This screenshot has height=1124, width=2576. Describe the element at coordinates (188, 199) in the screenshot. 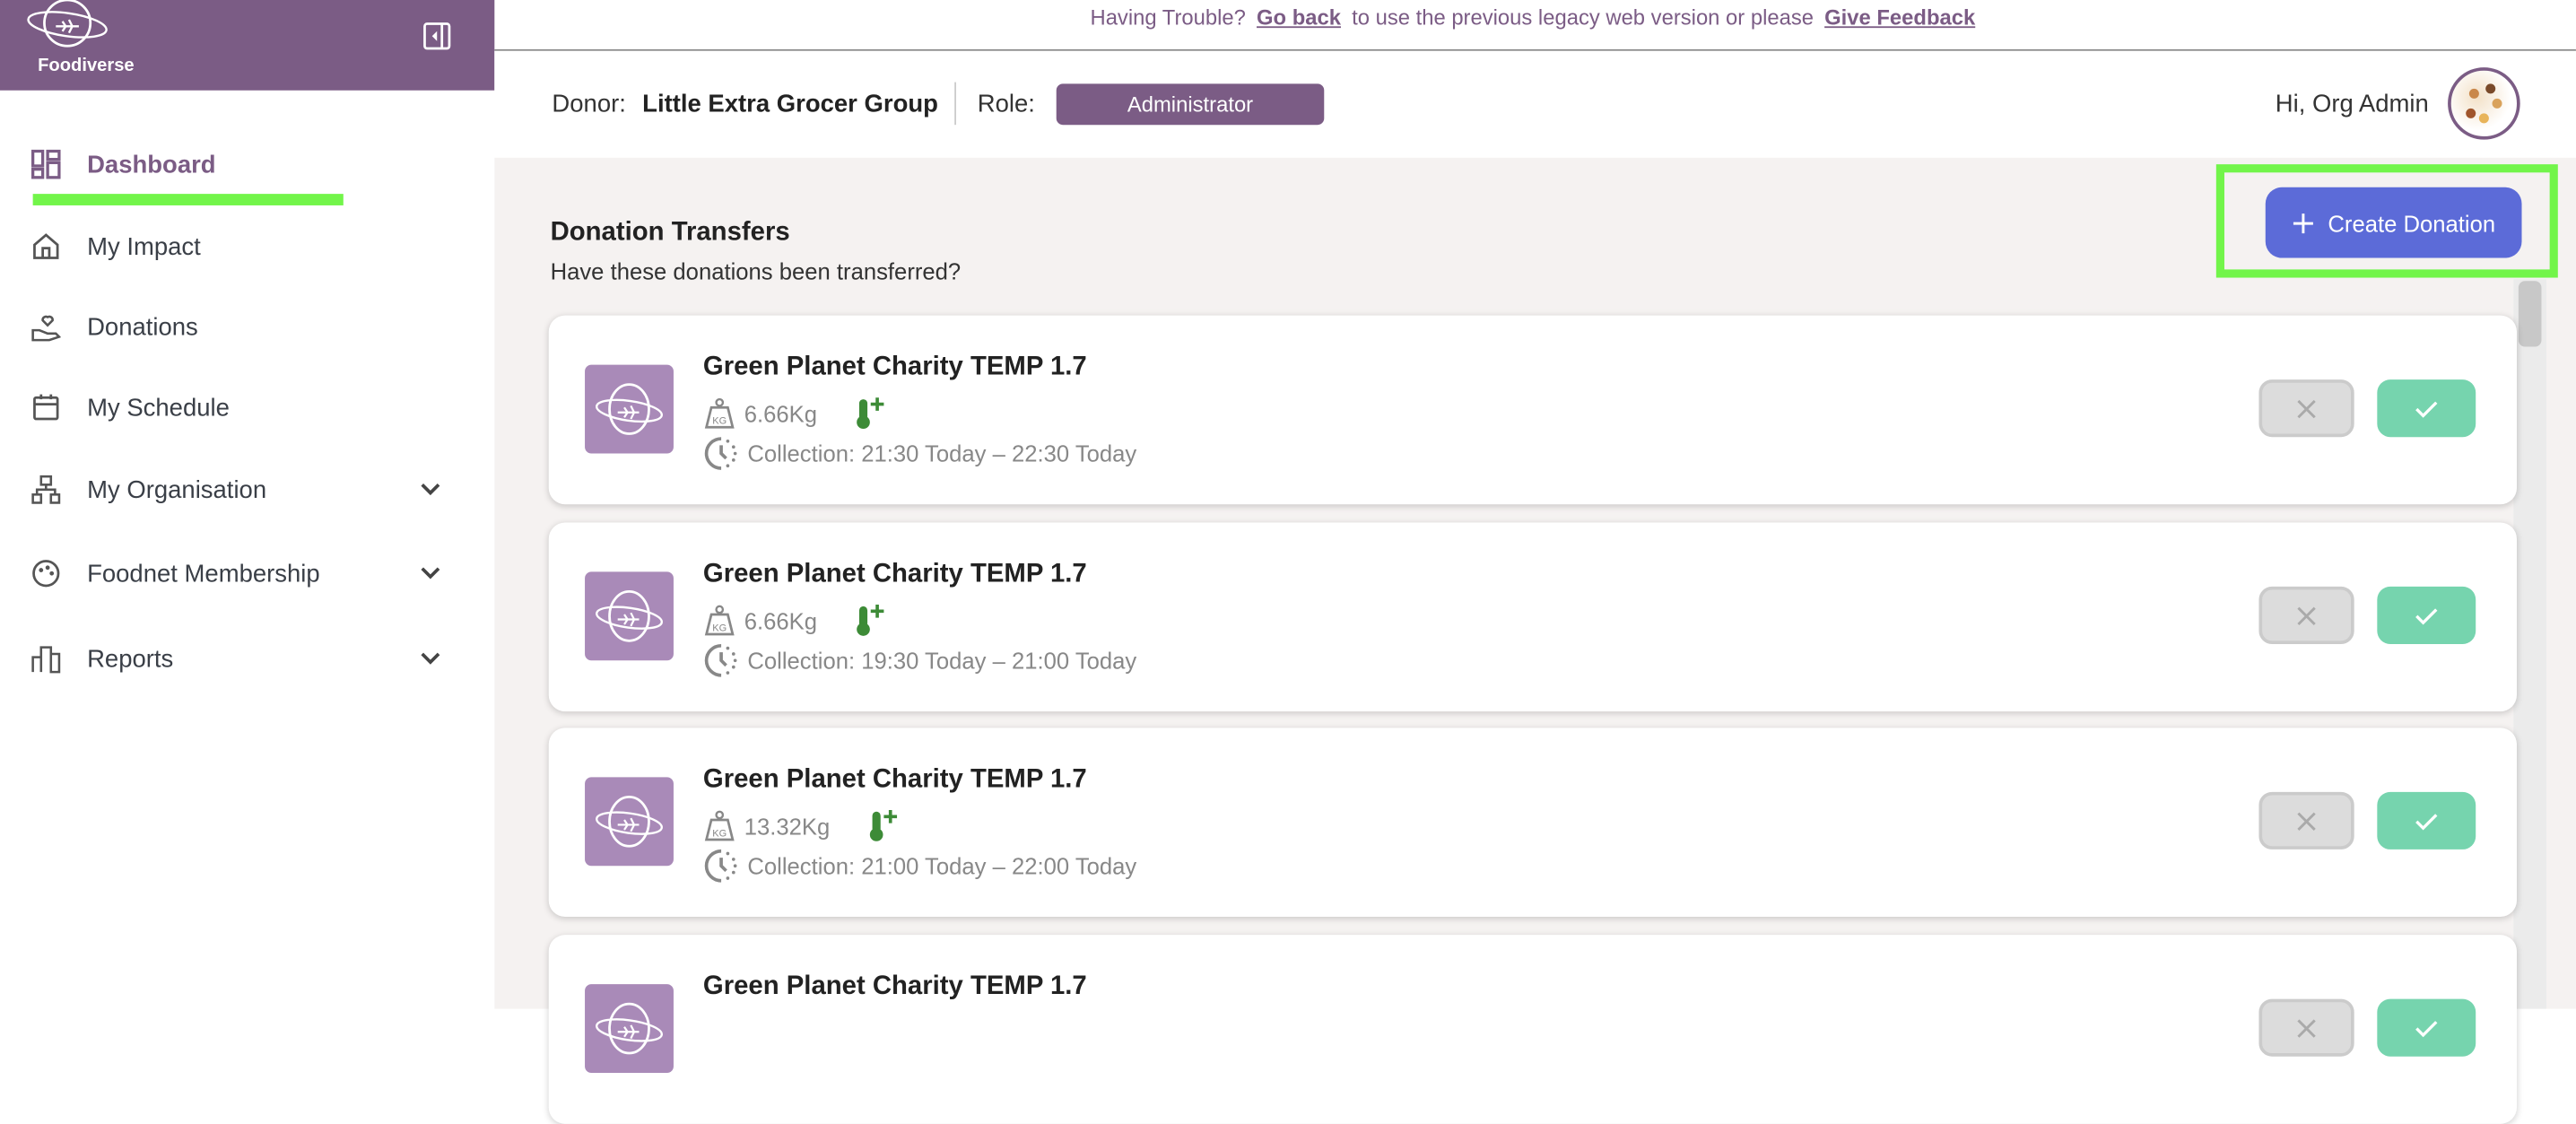

I see `highlight-underline` at that location.